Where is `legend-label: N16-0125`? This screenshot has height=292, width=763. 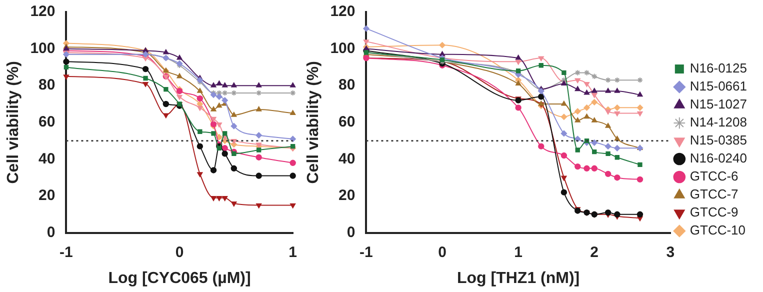 legend-label: N16-0125 is located at coordinates (719, 68).